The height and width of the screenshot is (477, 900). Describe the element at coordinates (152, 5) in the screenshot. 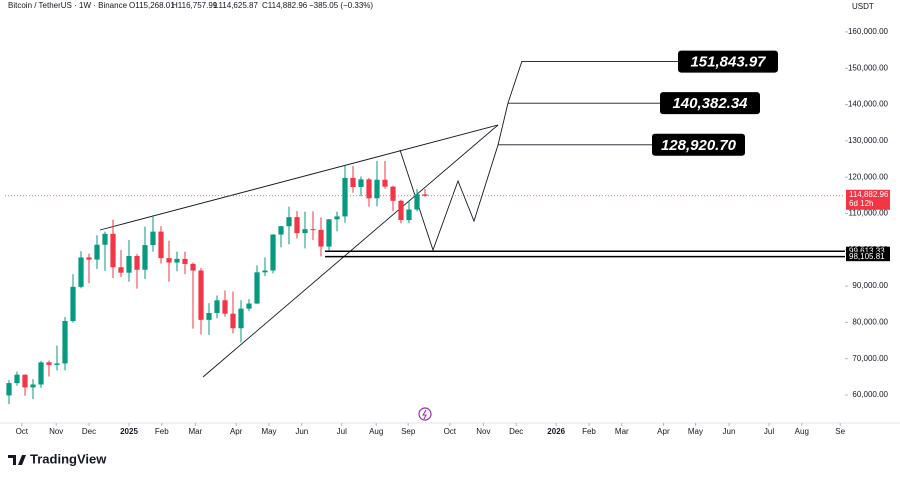

I see `ohlc-open: O115,268.01` at that location.